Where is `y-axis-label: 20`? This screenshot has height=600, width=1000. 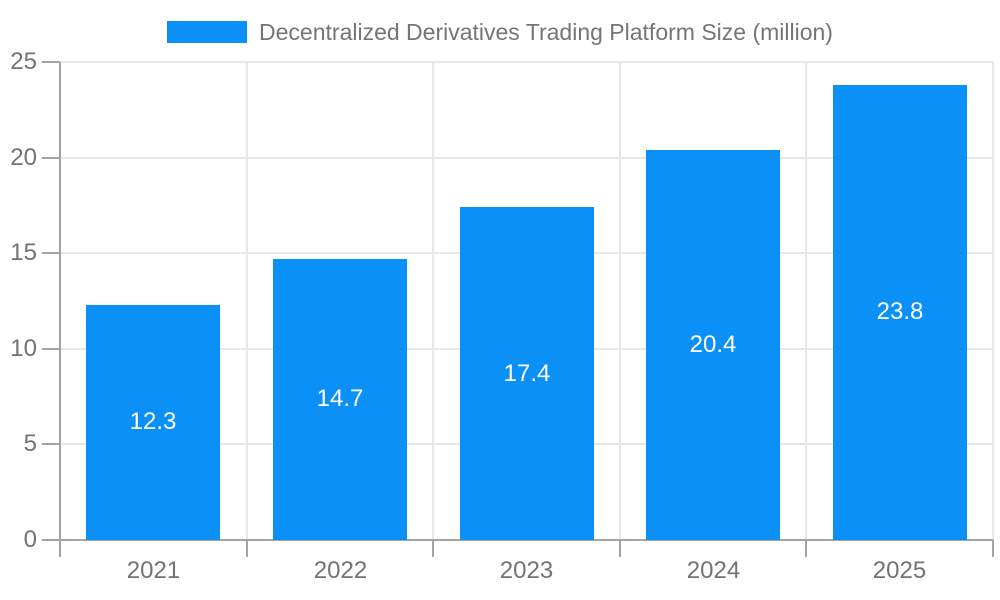
y-axis-label: 20 is located at coordinates (23, 157).